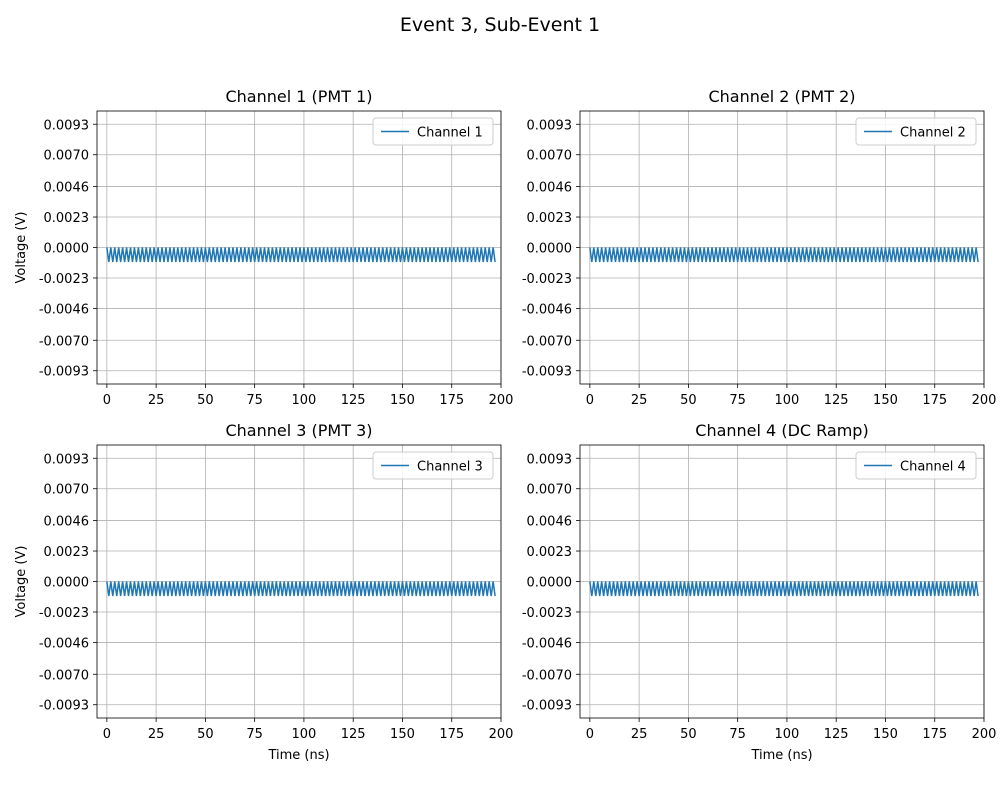  What do you see at coordinates (933, 467) in the screenshot?
I see `legend-label: Channel 4` at bounding box center [933, 467].